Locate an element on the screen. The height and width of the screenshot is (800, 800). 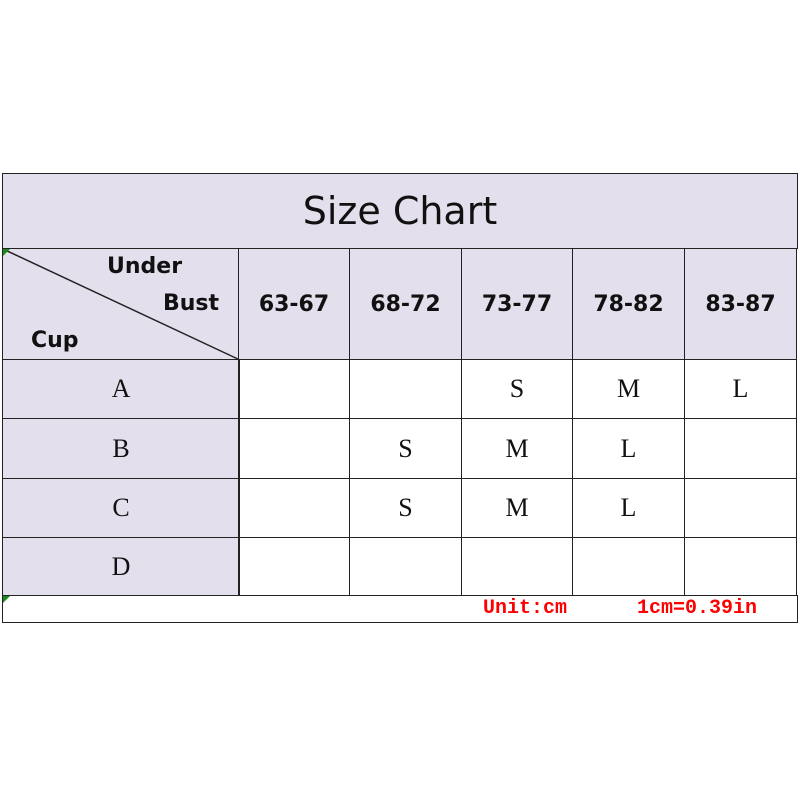
column-header: 68-72 is located at coordinates (405, 304).